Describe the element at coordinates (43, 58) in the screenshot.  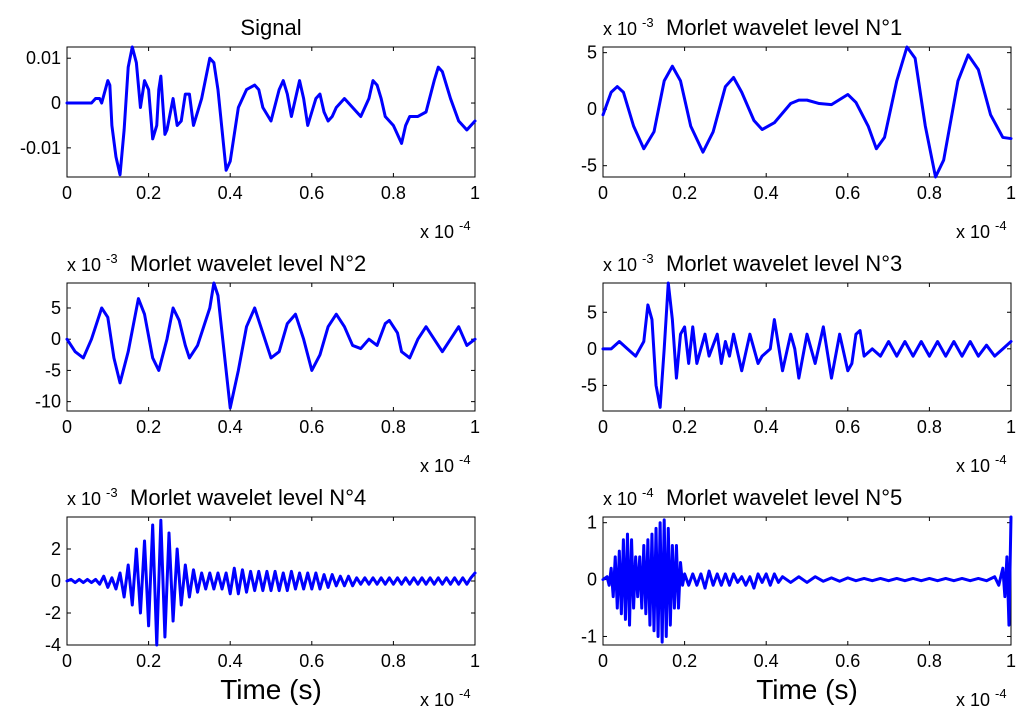
I see `y-tick-label: 0.01` at that location.